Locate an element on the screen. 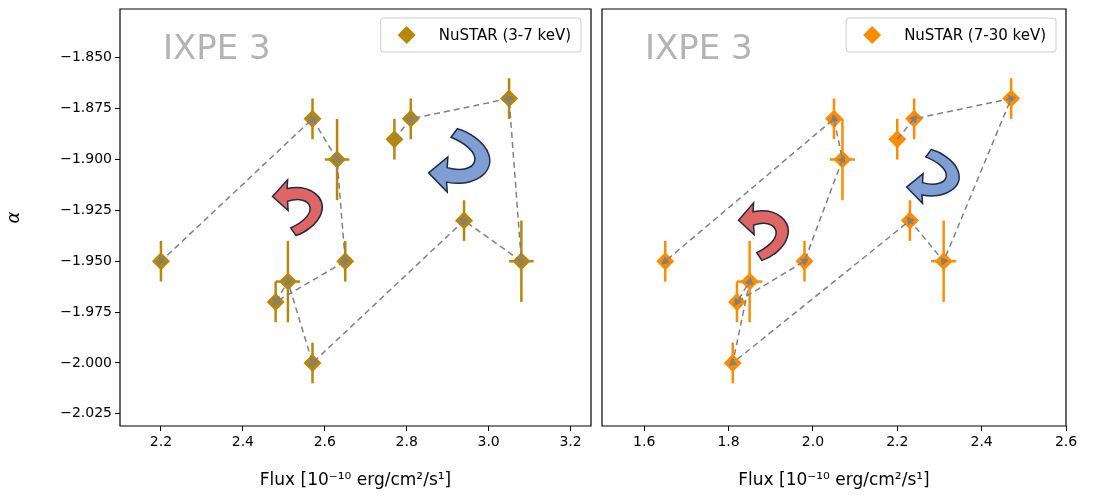 The height and width of the screenshot is (495, 1097). y-tick-label: −2.000 is located at coordinates (86, 361).